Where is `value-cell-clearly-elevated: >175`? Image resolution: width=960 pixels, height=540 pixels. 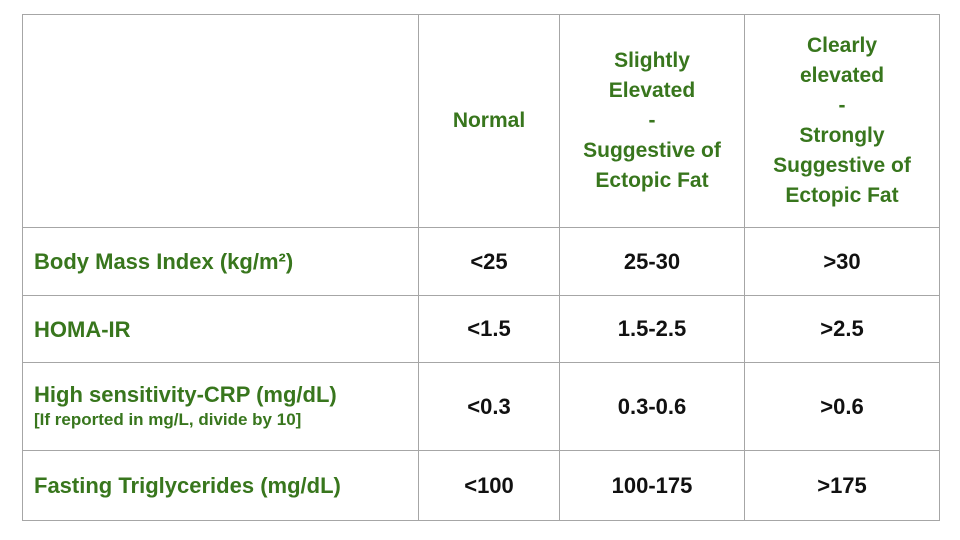 value-cell-clearly-elevated: >175 is located at coordinates (842, 485).